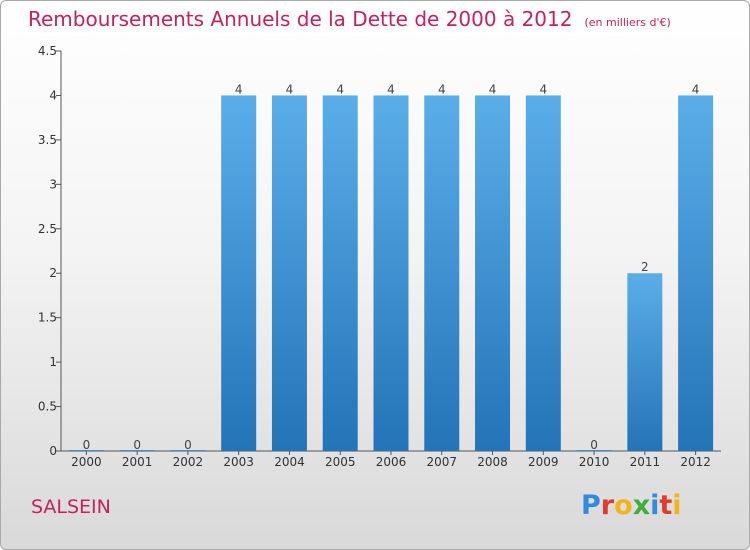 The width and height of the screenshot is (750, 550). Describe the element at coordinates (594, 462) in the screenshot. I see `x-tick-label: 2010` at that location.